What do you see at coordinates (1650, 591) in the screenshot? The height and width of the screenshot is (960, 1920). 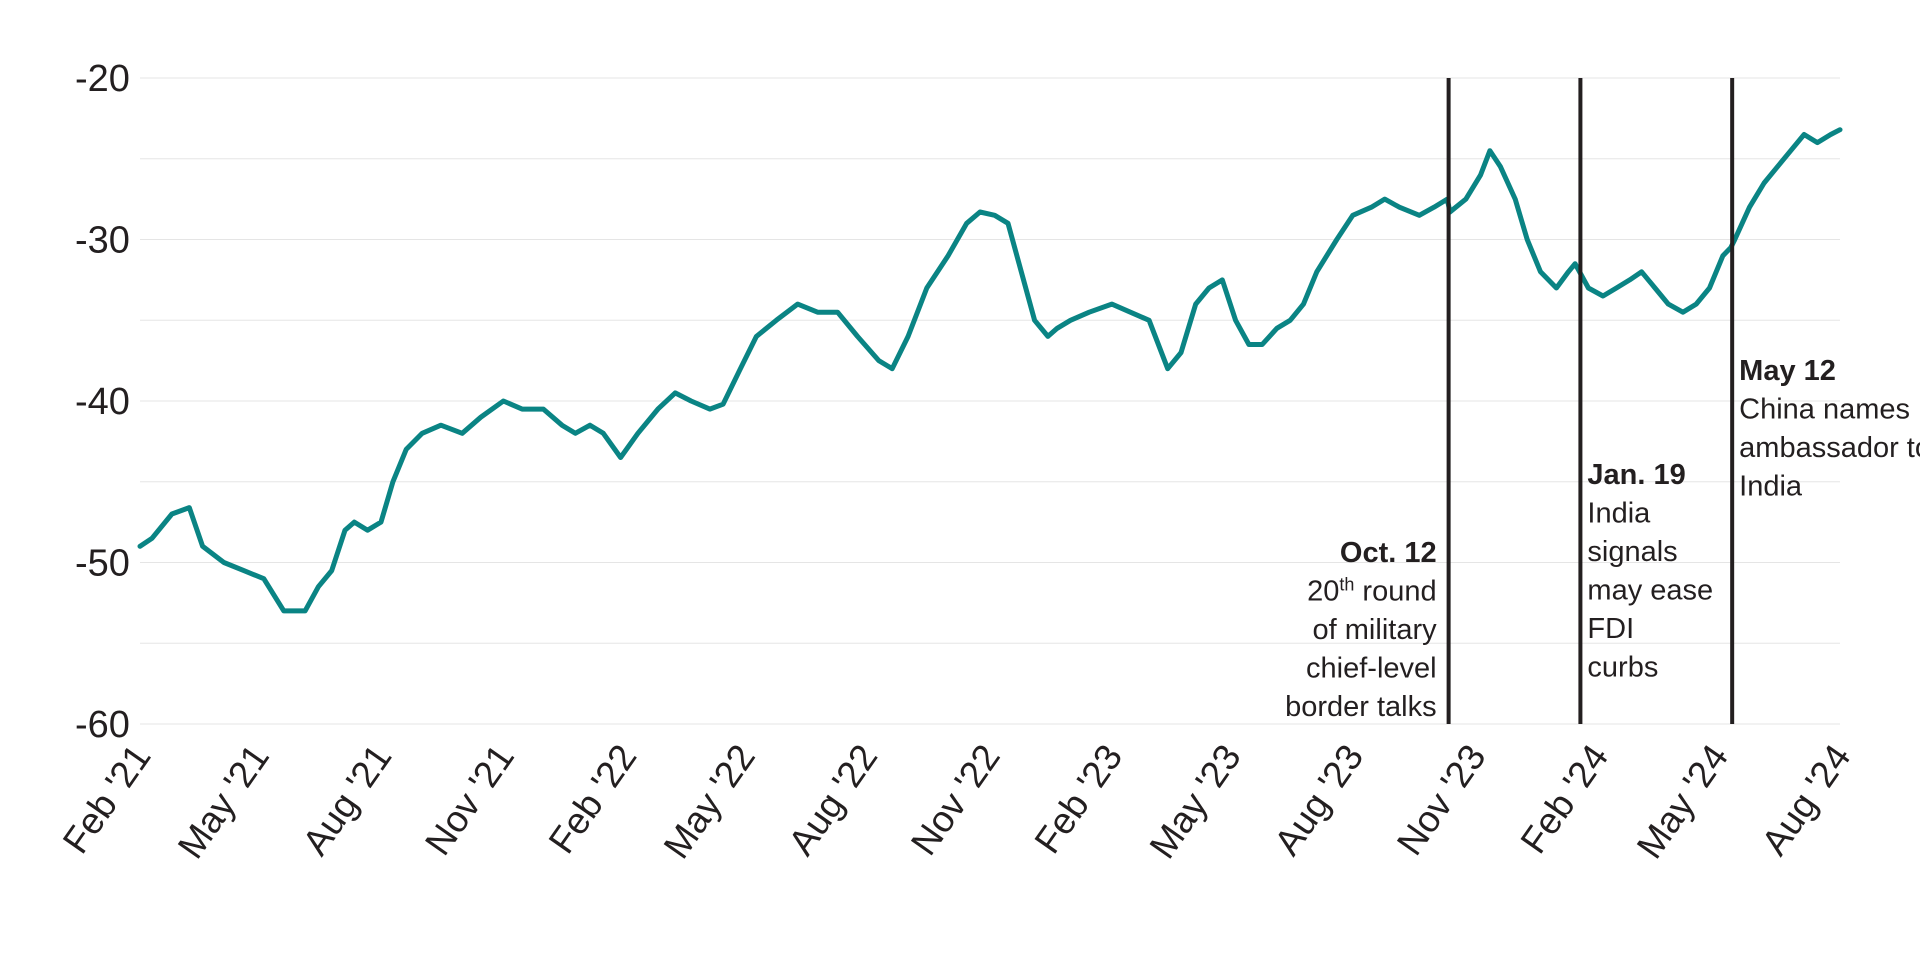 I see `annotation-text: may ease` at bounding box center [1650, 591].